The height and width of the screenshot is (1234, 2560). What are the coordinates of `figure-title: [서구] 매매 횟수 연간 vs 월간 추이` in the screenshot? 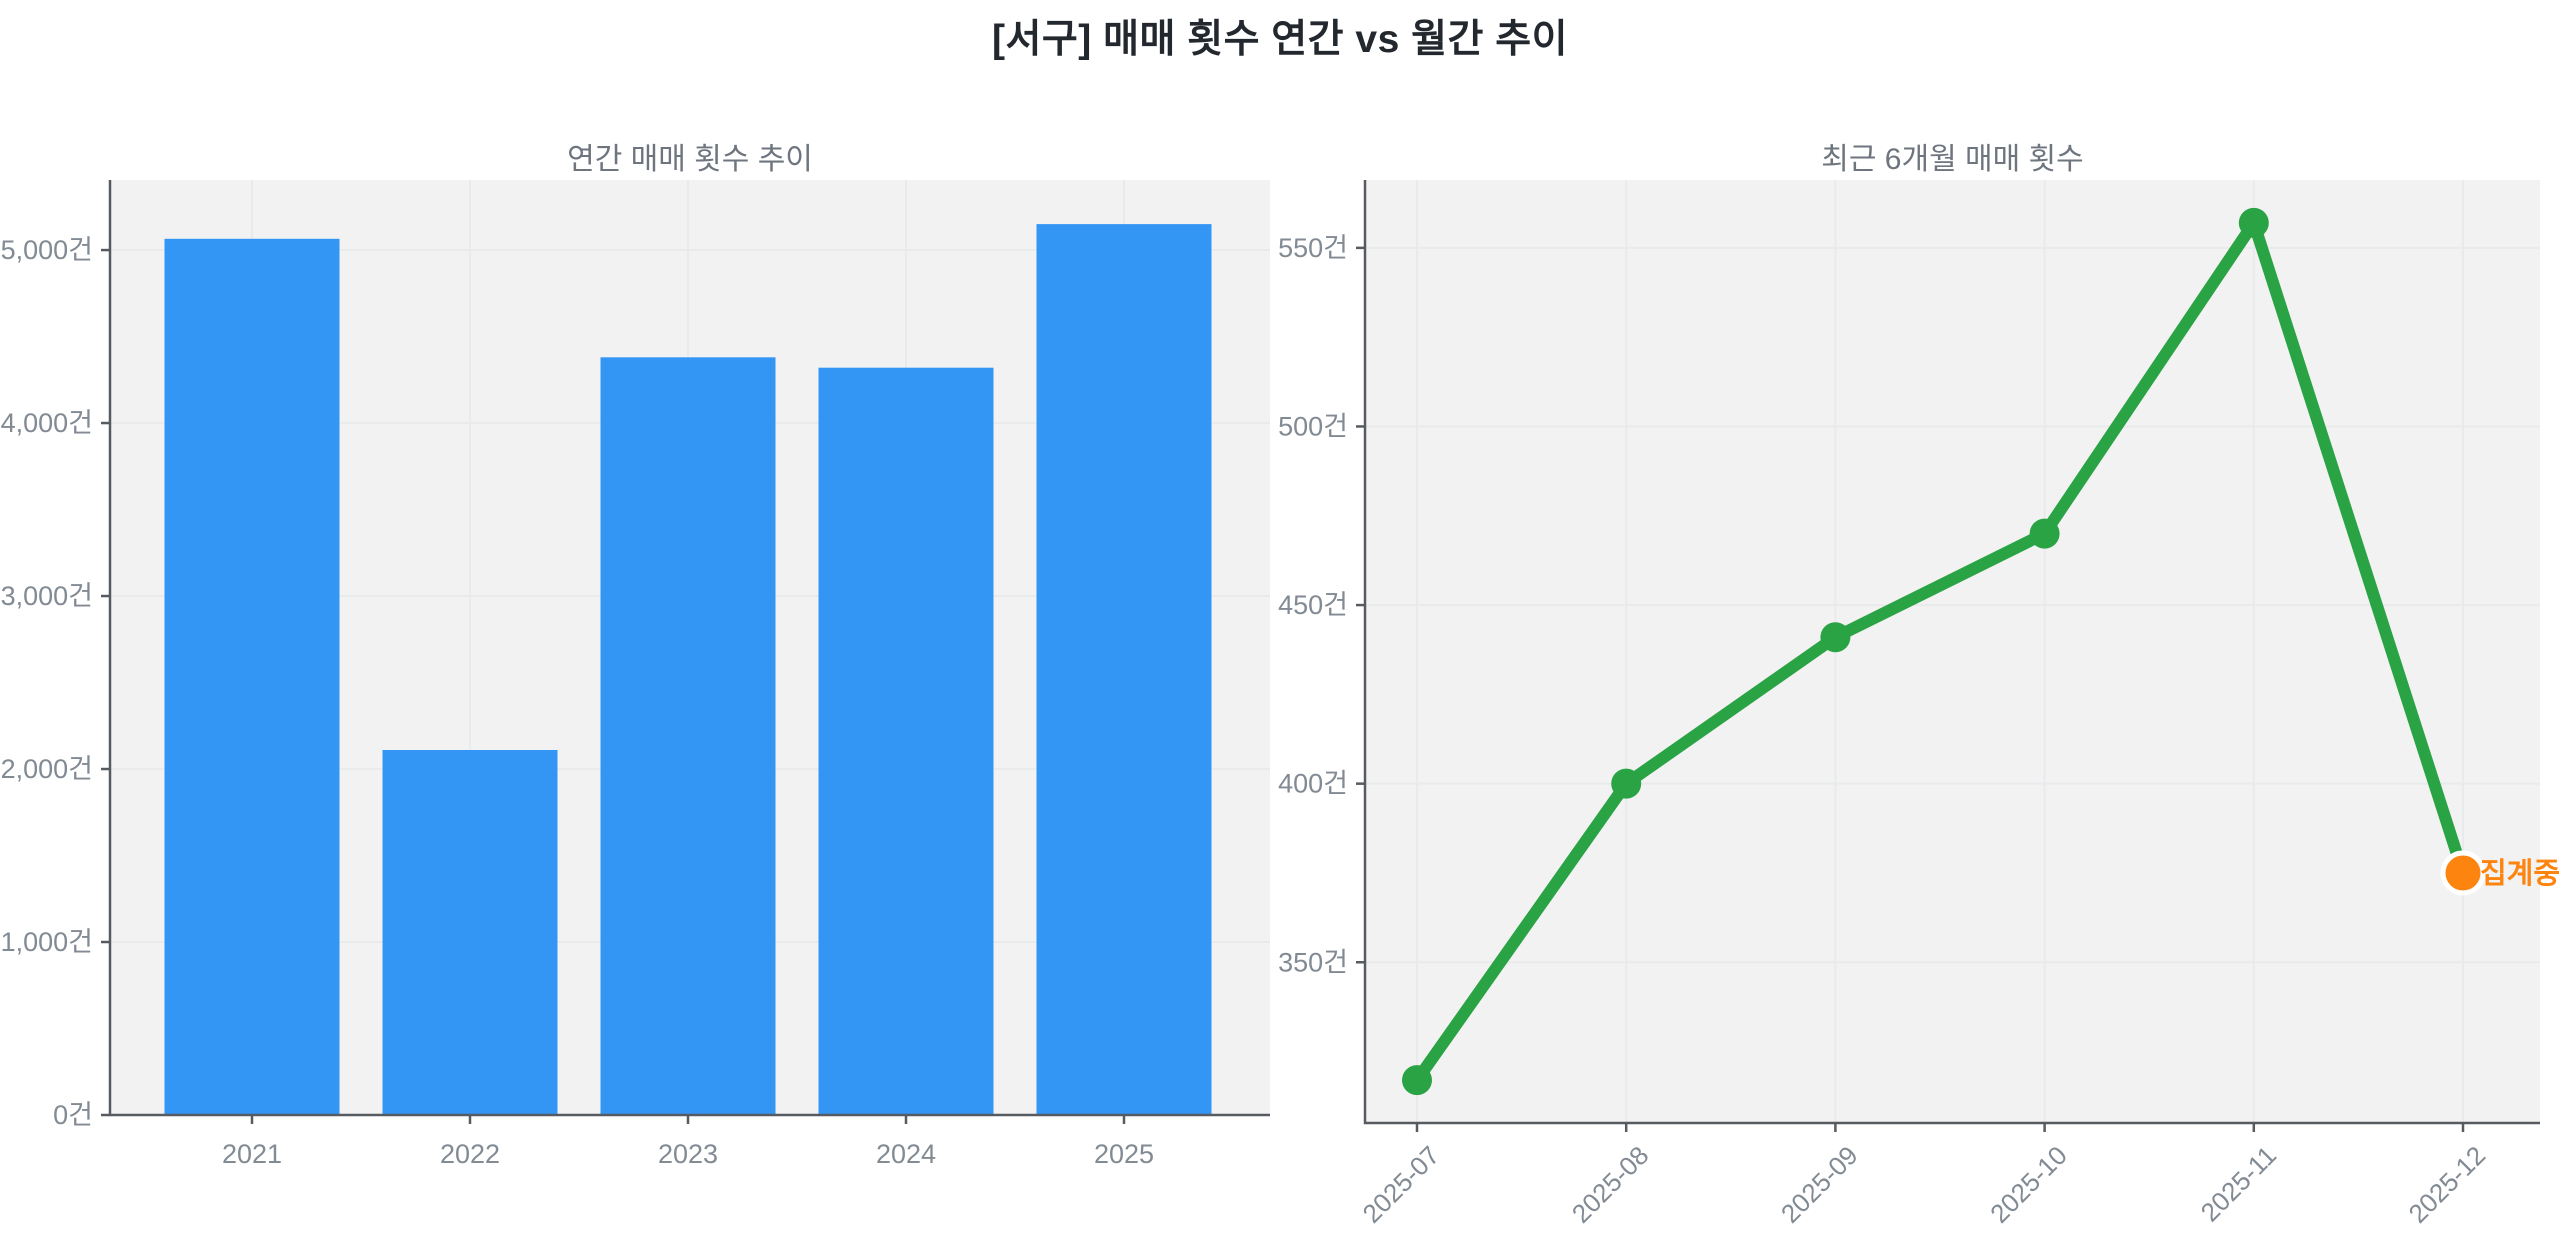 It's located at (1280, 39).